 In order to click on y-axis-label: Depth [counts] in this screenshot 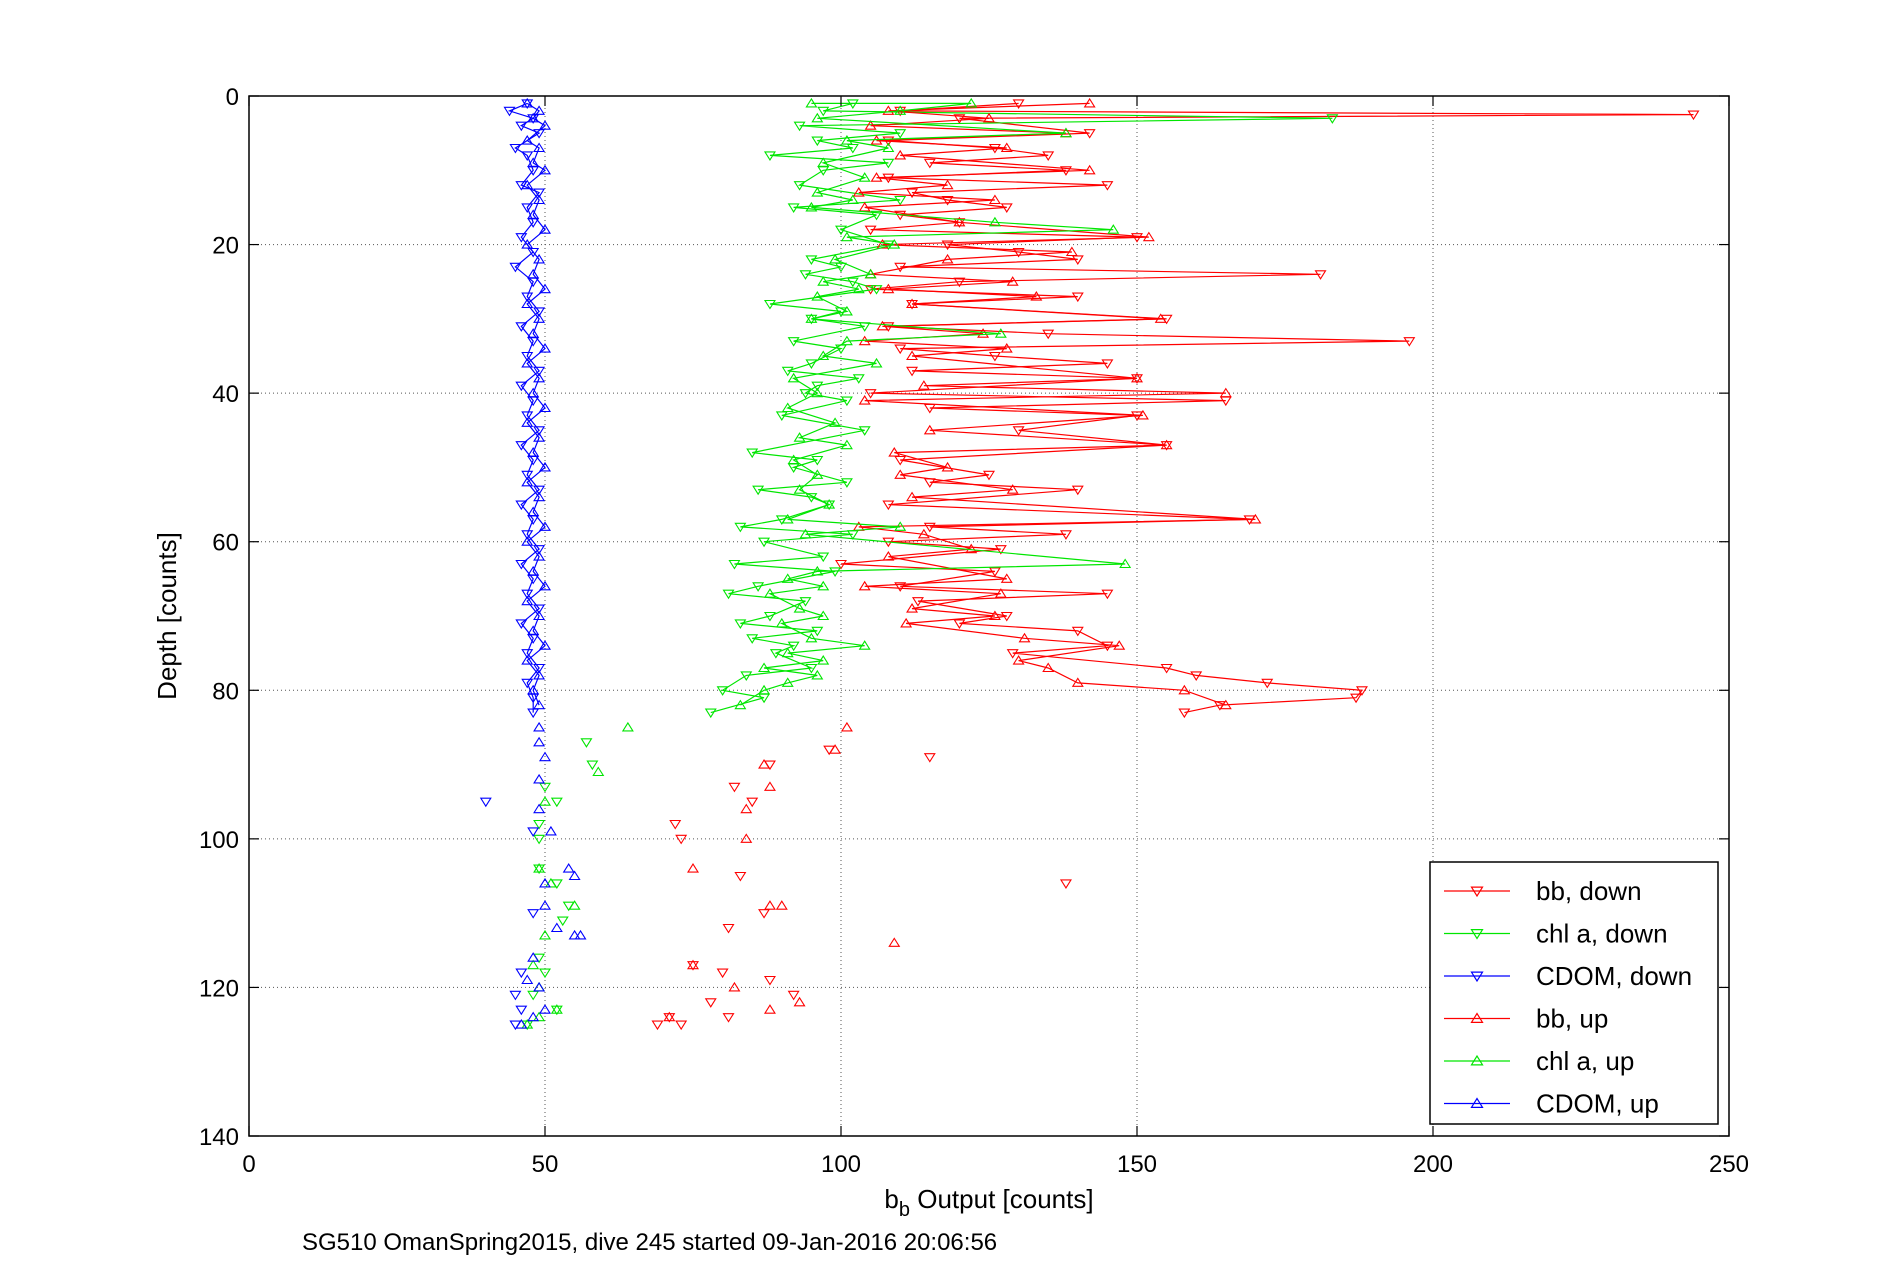, I will do `click(167, 616)`.